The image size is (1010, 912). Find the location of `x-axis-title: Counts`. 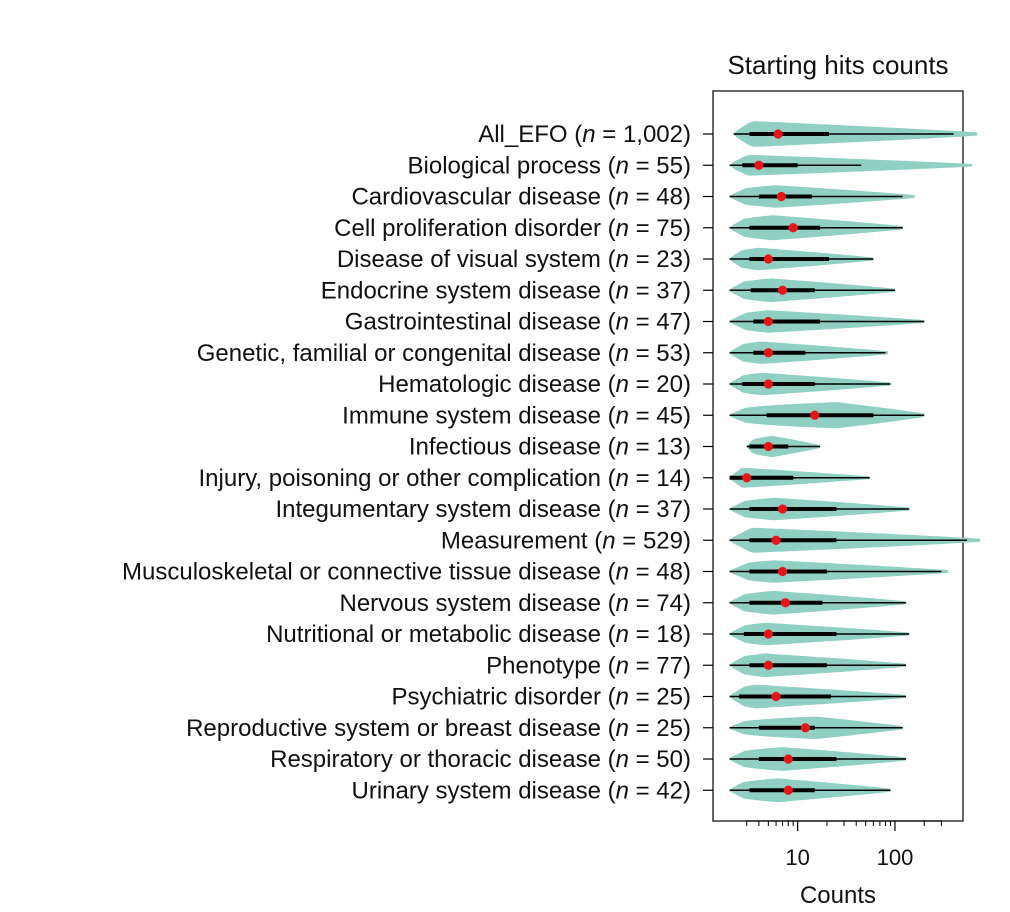

x-axis-title: Counts is located at coordinates (838, 894).